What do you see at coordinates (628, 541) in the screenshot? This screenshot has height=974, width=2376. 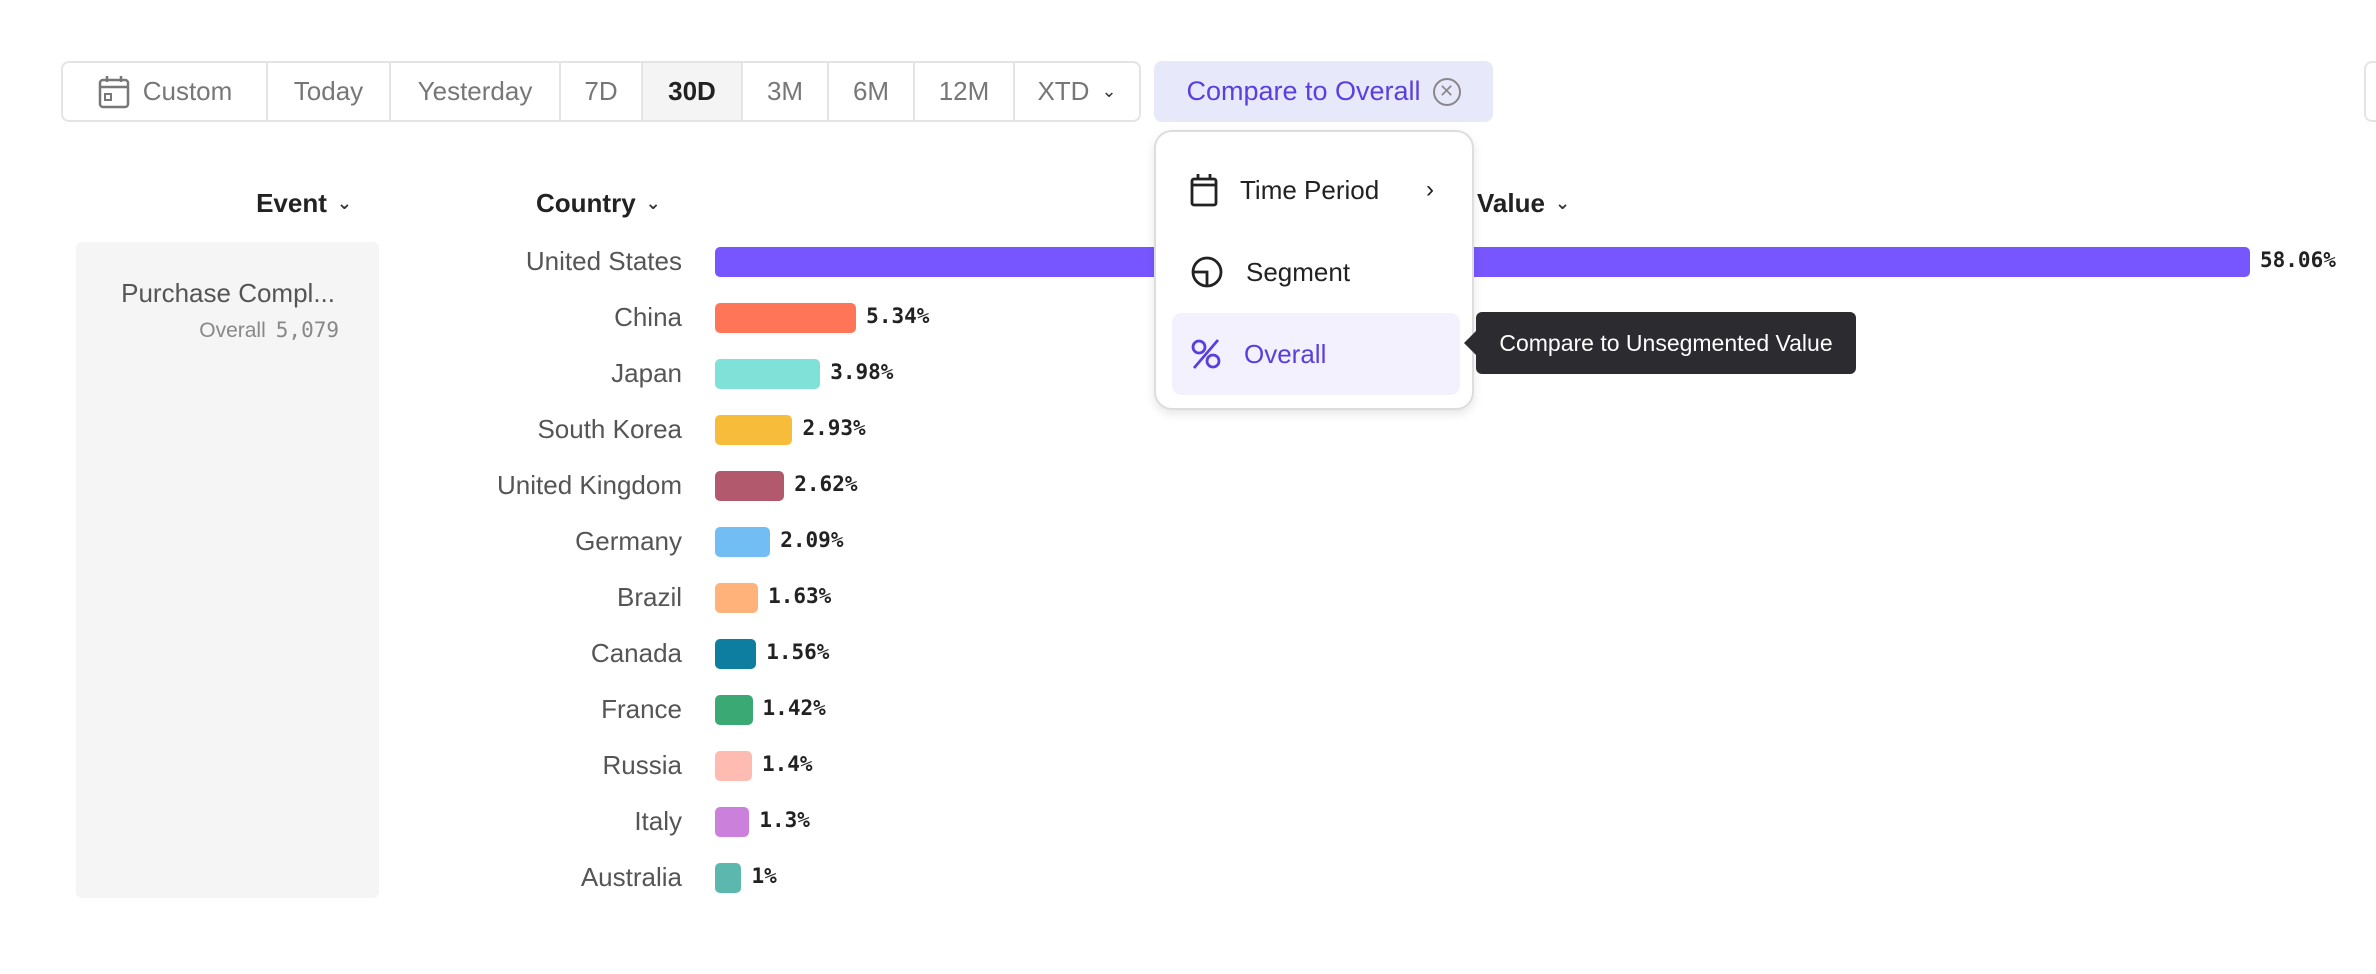 I see `country-label: Germany` at bounding box center [628, 541].